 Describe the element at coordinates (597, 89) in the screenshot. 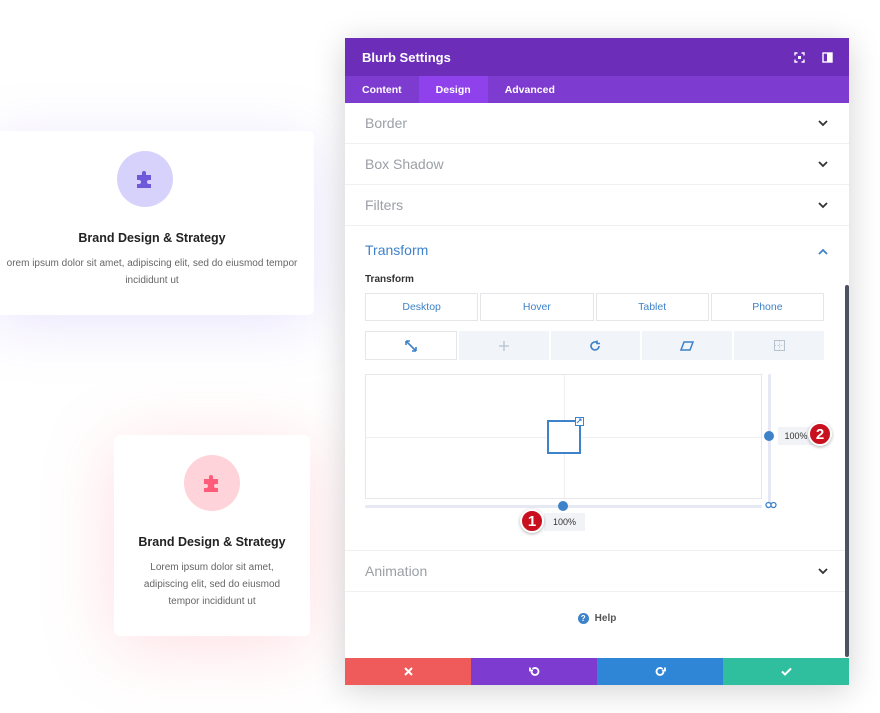

I see `settings-tabs: Content Design Advanced` at that location.